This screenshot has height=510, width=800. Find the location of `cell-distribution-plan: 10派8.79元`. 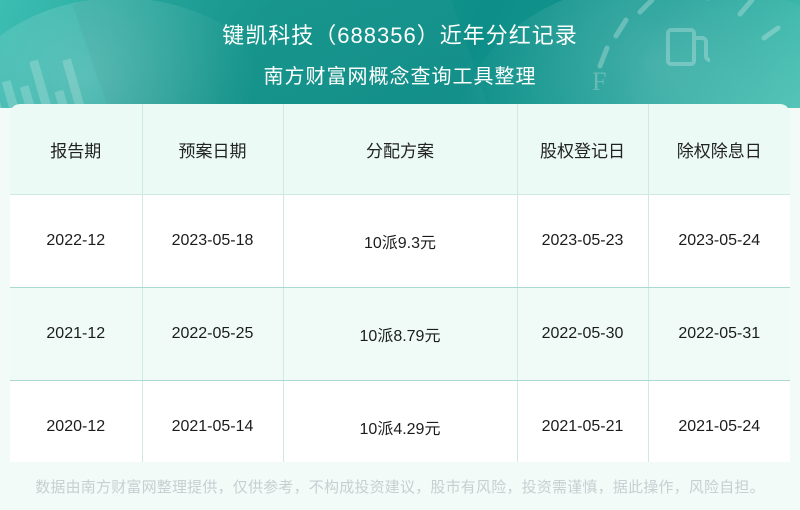

cell-distribution-plan: 10派8.79元 is located at coordinates (400, 334).